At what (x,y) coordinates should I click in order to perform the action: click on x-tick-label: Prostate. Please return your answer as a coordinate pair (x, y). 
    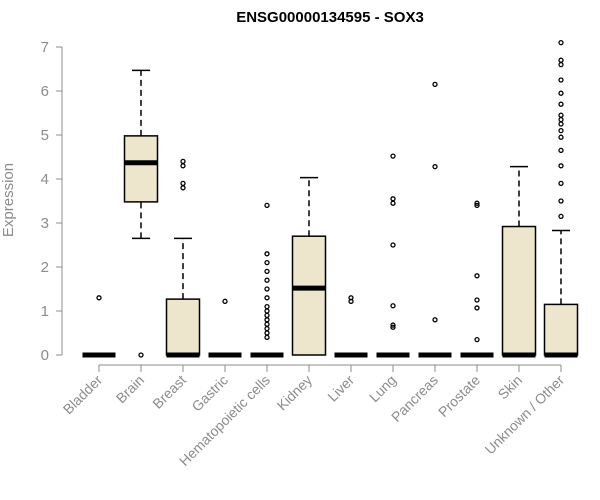
    Looking at the image, I should click on (459, 396).